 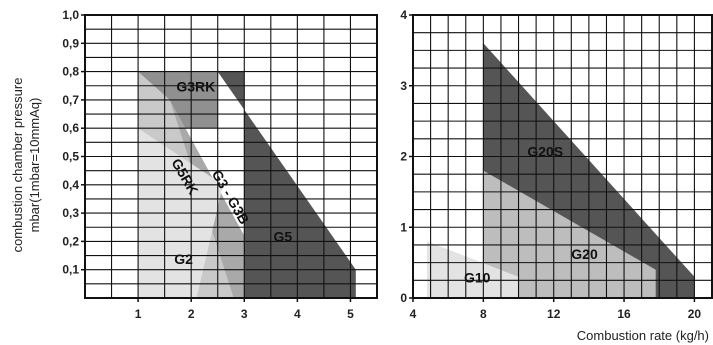 What do you see at coordinates (138, 314) in the screenshot?
I see `x-tick-label: 1` at bounding box center [138, 314].